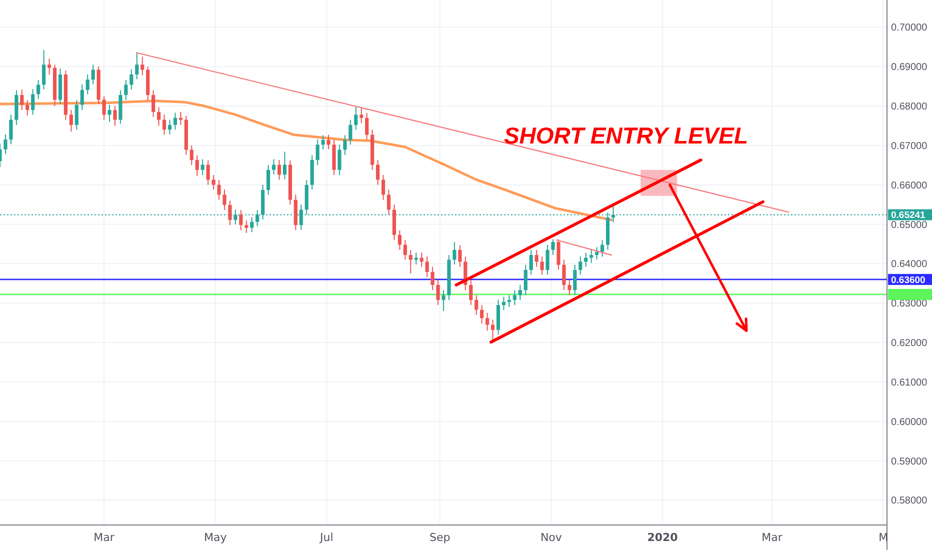 This screenshot has width=932, height=550. Describe the element at coordinates (909, 382) in the screenshot. I see `y-tick-label: 0.61000` at that location.